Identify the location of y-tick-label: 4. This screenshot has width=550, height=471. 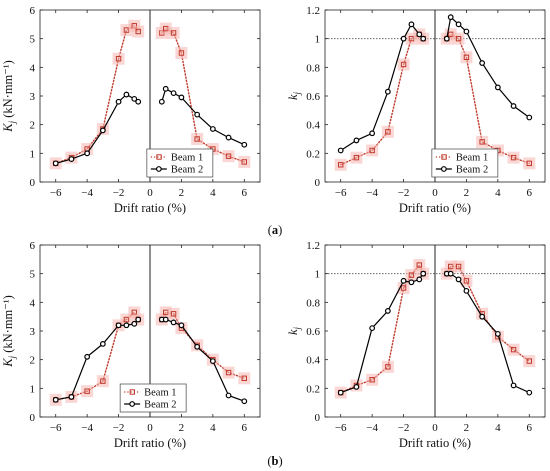
(33, 68).